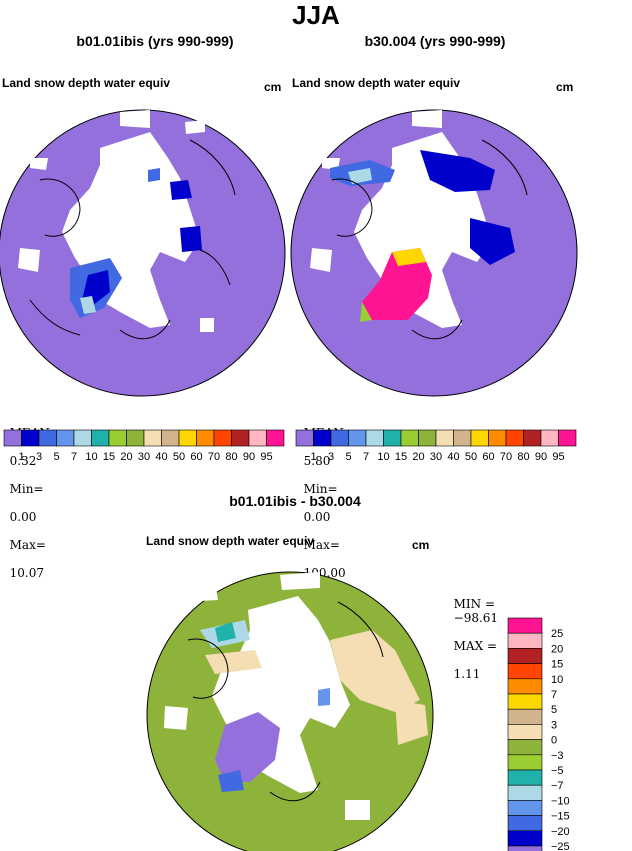 Image resolution: width=632 pixels, height=851 pixels. I want to click on right-colorbar-tick-label: 5, so click(348, 457).